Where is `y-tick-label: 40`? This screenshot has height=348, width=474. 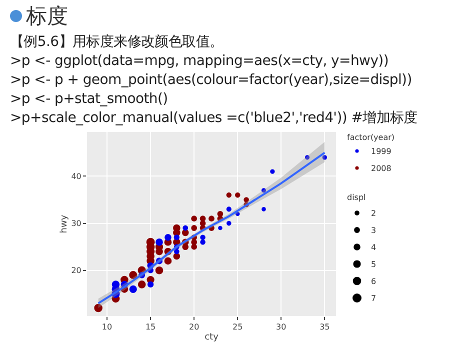
y-tick-label: 40 is located at coordinates (76, 177).